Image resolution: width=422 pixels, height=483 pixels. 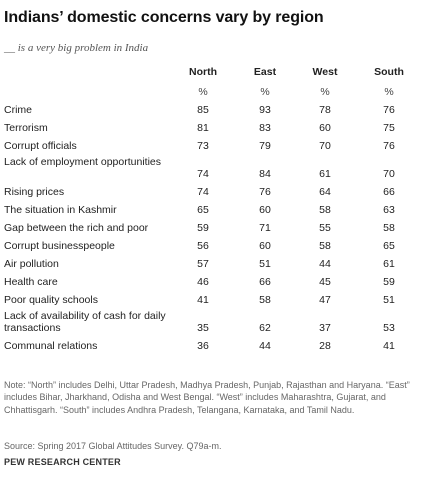 What do you see at coordinates (203, 282) in the screenshot?
I see `value-cell-north: 46` at bounding box center [203, 282].